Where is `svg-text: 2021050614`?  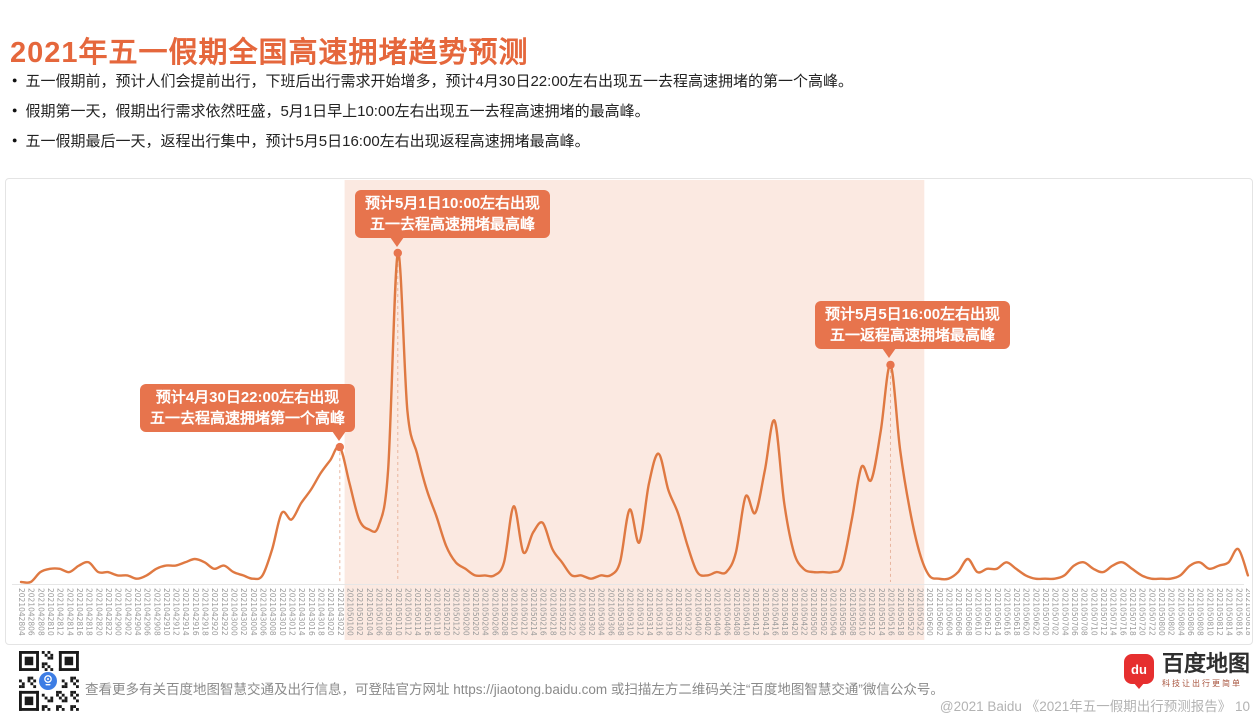 svg-text: 2021050614 is located at coordinates (997, 612).